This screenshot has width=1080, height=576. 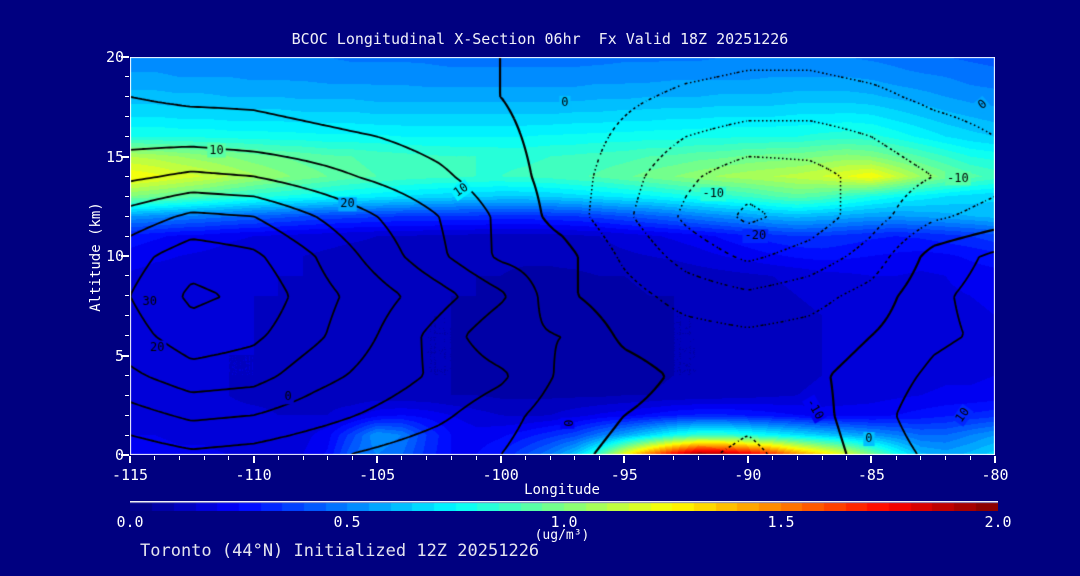 I want to click on footer-caption: Toronto (44°N) Initialized 12Z 20251226, so click(x=340, y=551).